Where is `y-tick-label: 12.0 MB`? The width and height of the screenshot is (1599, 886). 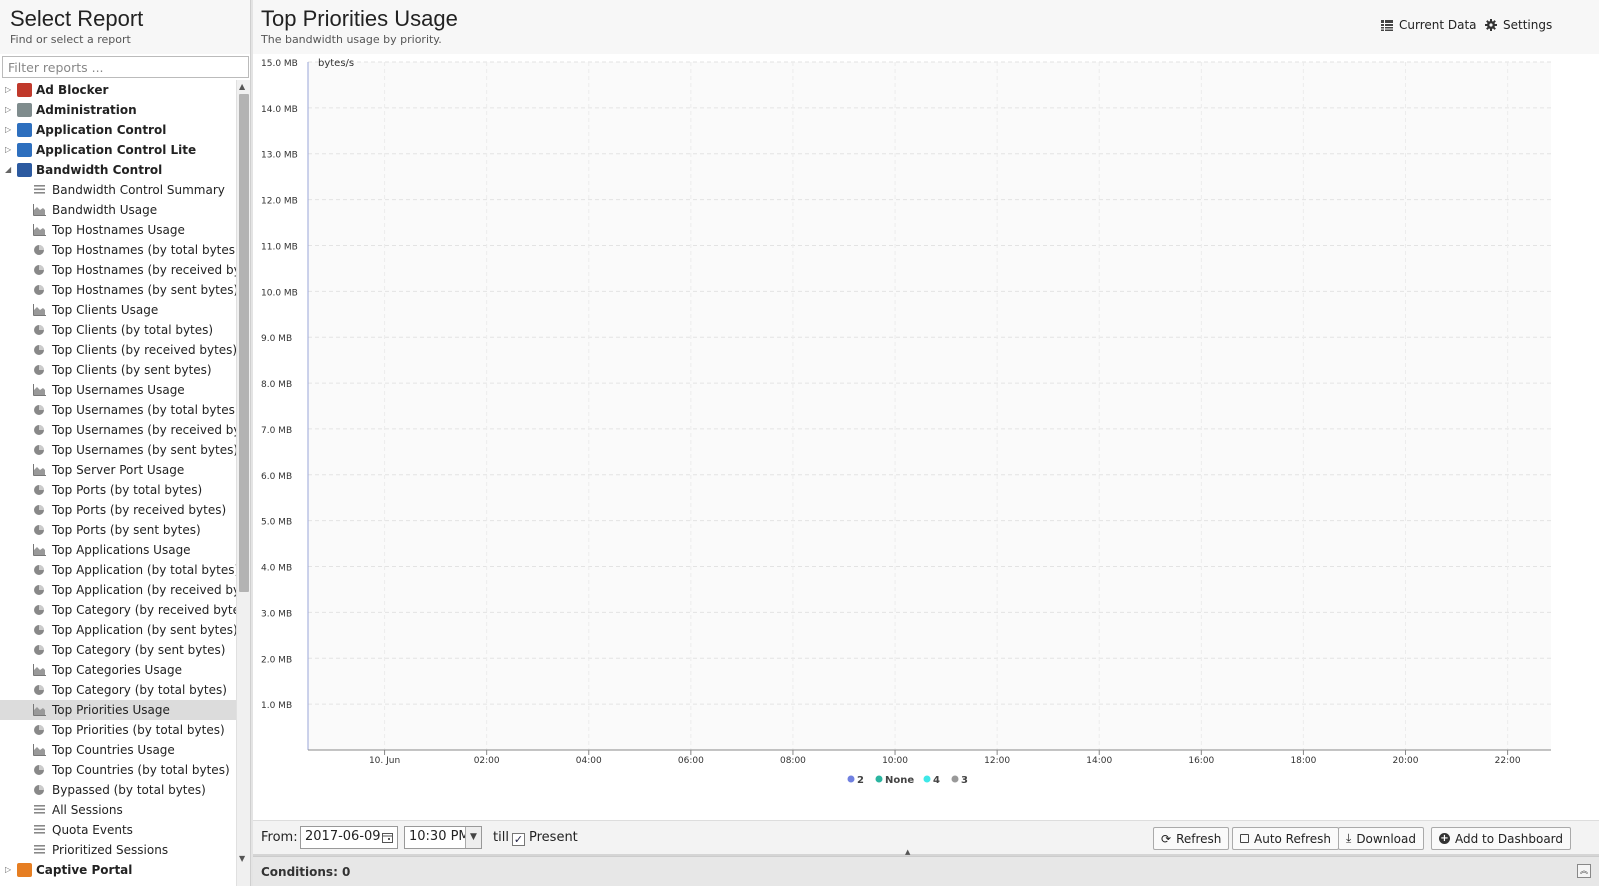
y-tick-label: 12.0 MB is located at coordinates (279, 202).